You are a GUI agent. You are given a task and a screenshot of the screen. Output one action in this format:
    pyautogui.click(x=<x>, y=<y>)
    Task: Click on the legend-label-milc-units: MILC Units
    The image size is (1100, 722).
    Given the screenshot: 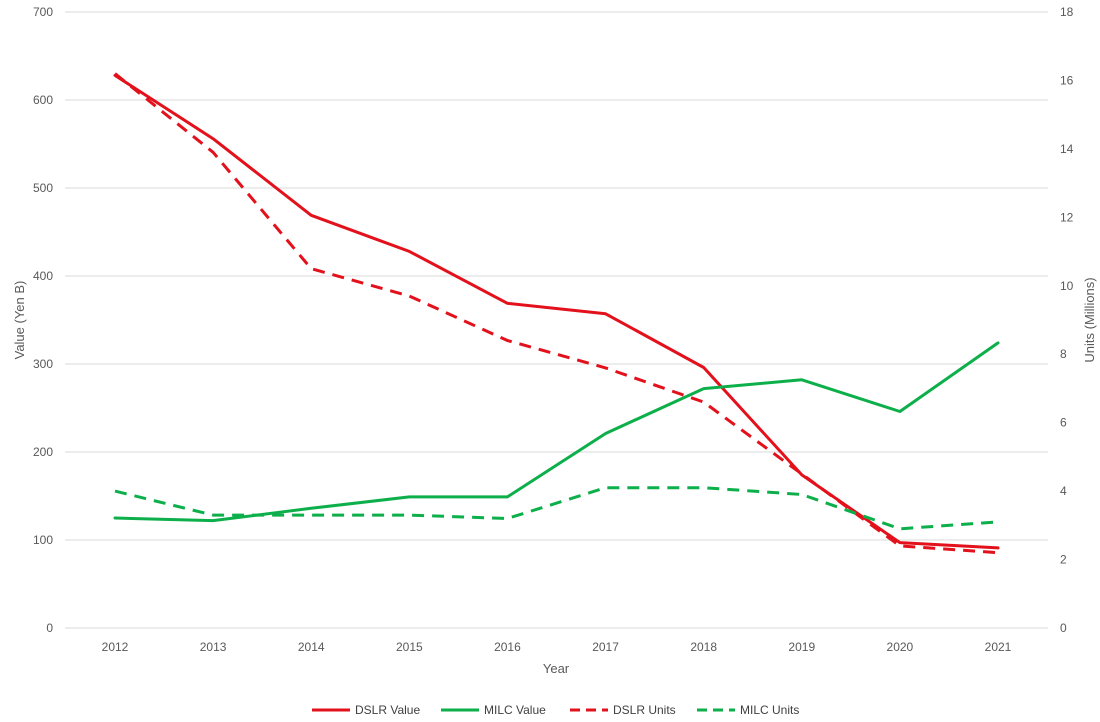 What is the action you would take?
    pyautogui.click(x=769, y=710)
    